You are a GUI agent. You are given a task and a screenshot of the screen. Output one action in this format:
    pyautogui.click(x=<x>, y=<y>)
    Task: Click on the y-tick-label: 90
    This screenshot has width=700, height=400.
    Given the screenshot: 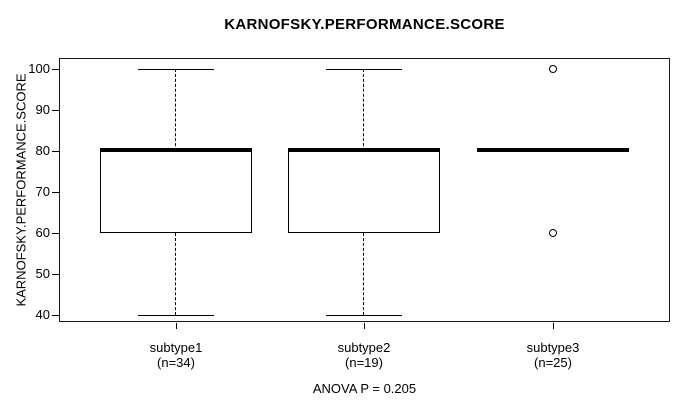 What is the action you would take?
    pyautogui.click(x=42, y=109)
    